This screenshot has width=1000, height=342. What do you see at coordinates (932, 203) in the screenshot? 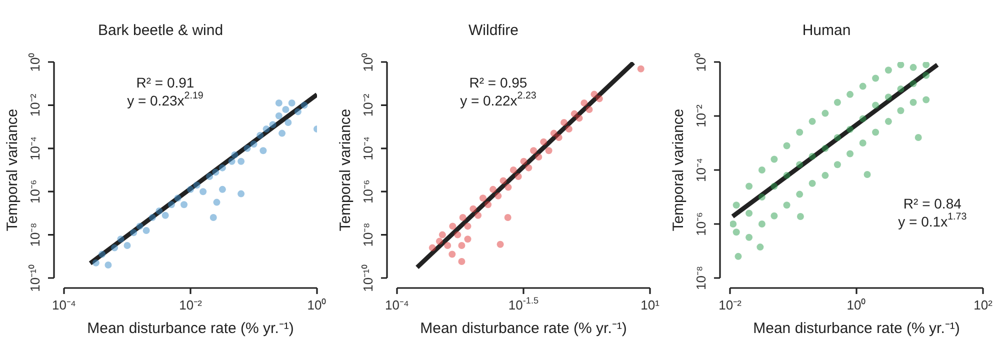
I see `annotation: R² = 0.84` at bounding box center [932, 203].